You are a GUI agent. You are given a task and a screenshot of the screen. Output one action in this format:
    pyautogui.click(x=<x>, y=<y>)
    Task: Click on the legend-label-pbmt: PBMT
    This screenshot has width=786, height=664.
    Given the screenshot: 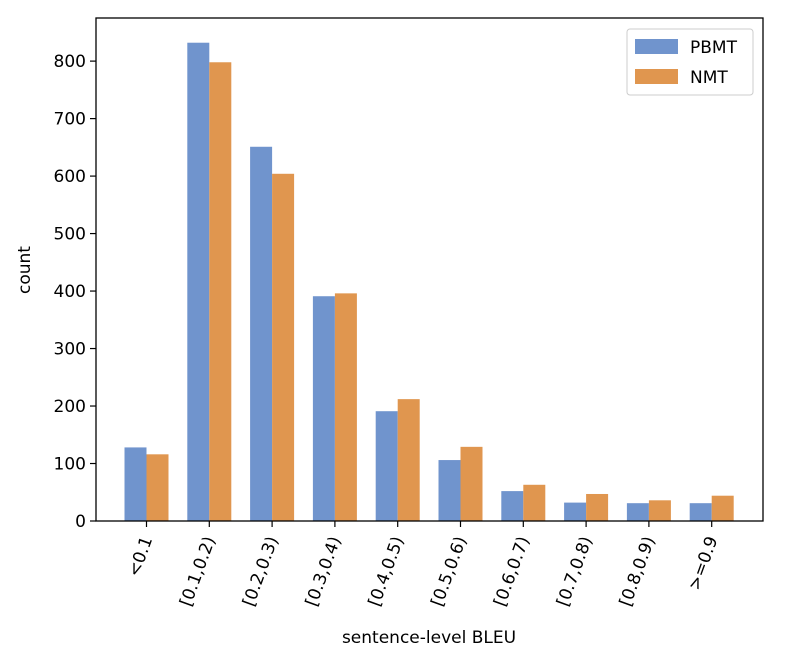 What is the action you would take?
    pyautogui.click(x=714, y=48)
    